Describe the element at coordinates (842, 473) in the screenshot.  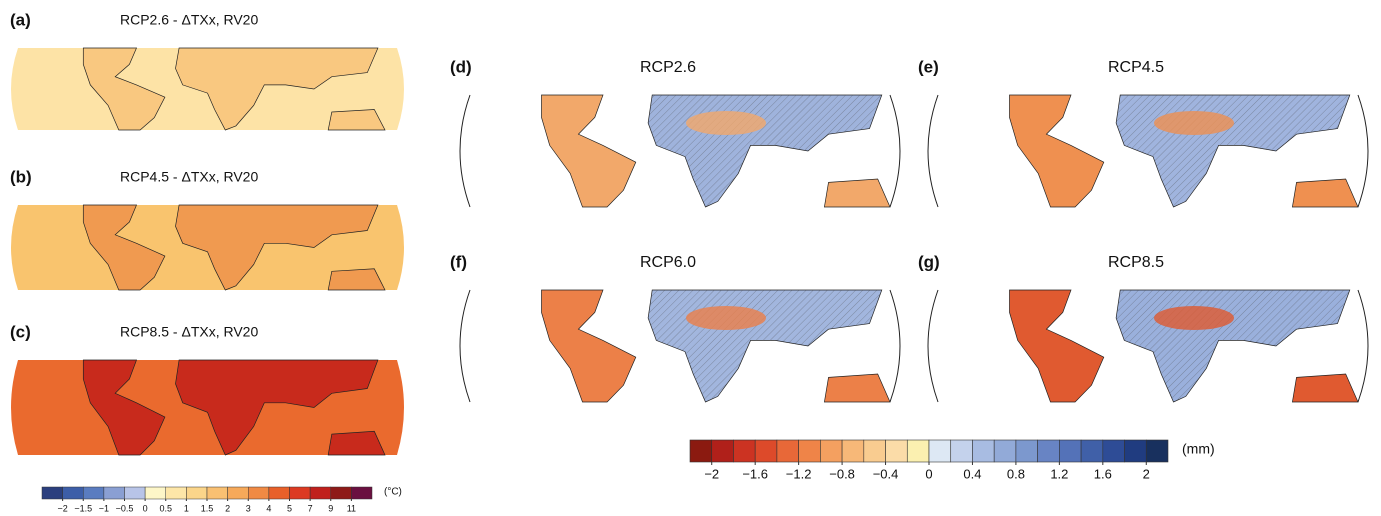
I see `colorbar-tick-label: −0.8` at that location.